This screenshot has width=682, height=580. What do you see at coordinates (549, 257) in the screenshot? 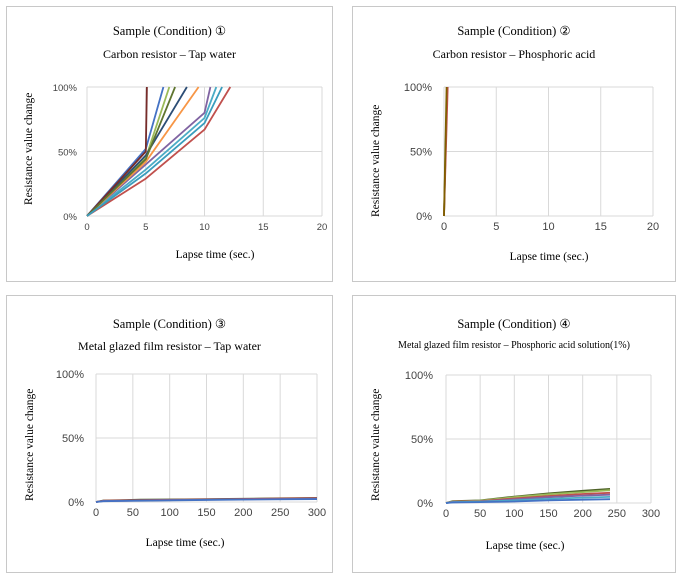
I see `chart-2-x-axis-label: Lapse time (sec.)` at bounding box center [549, 257].